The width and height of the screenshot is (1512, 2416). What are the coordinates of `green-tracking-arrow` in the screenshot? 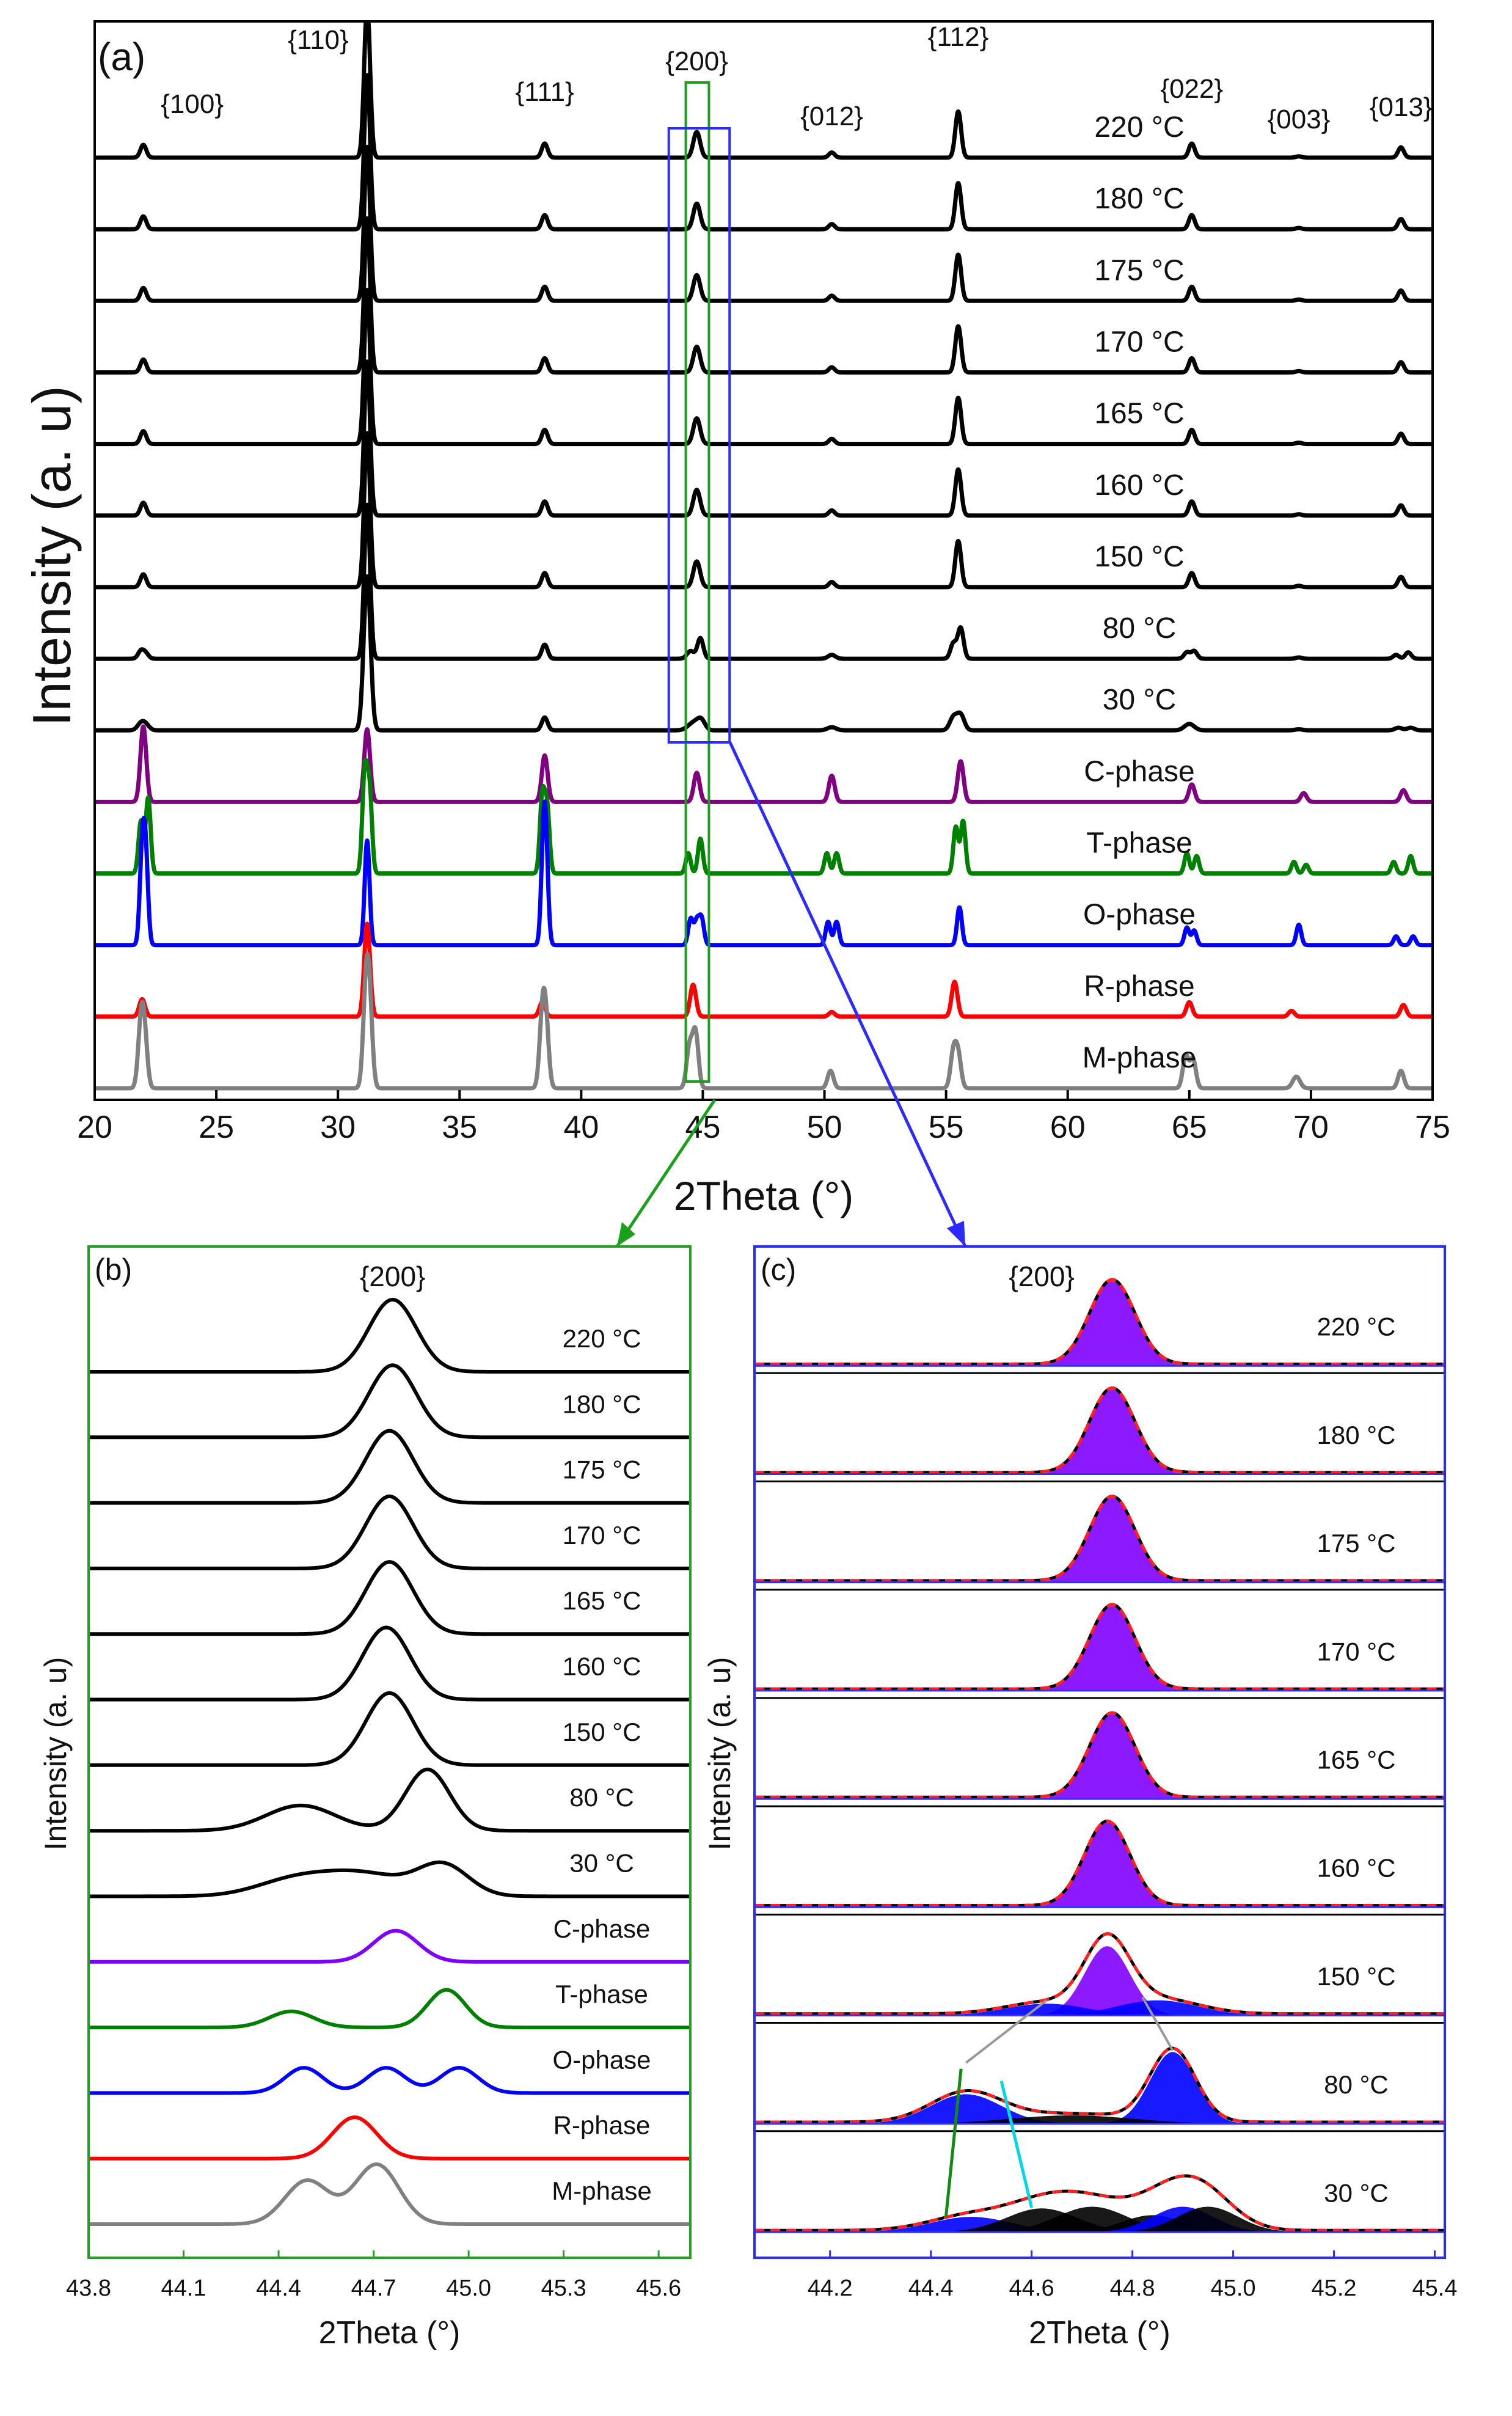 It's located at (953, 2142).